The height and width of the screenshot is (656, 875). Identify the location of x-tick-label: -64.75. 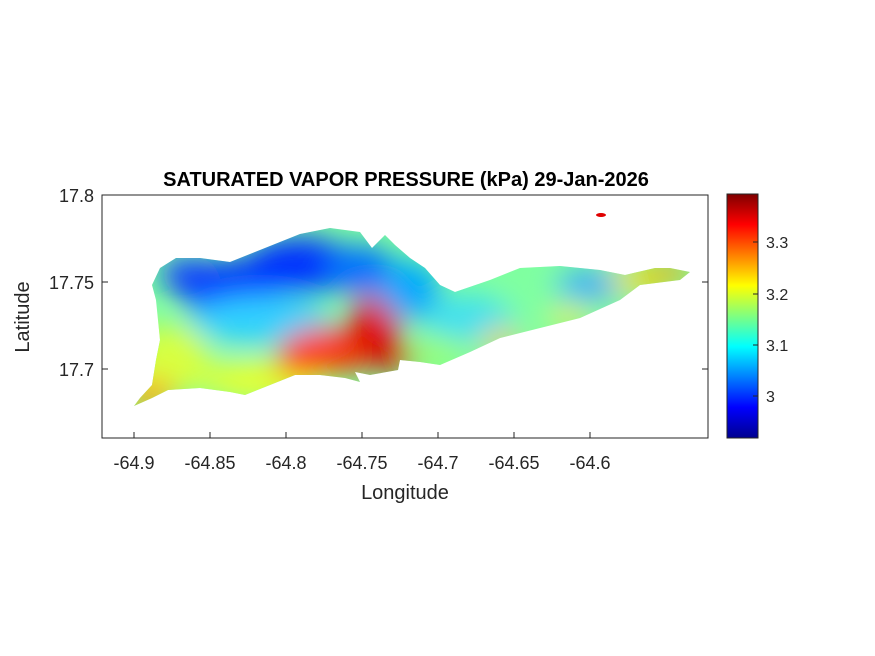
(361, 463).